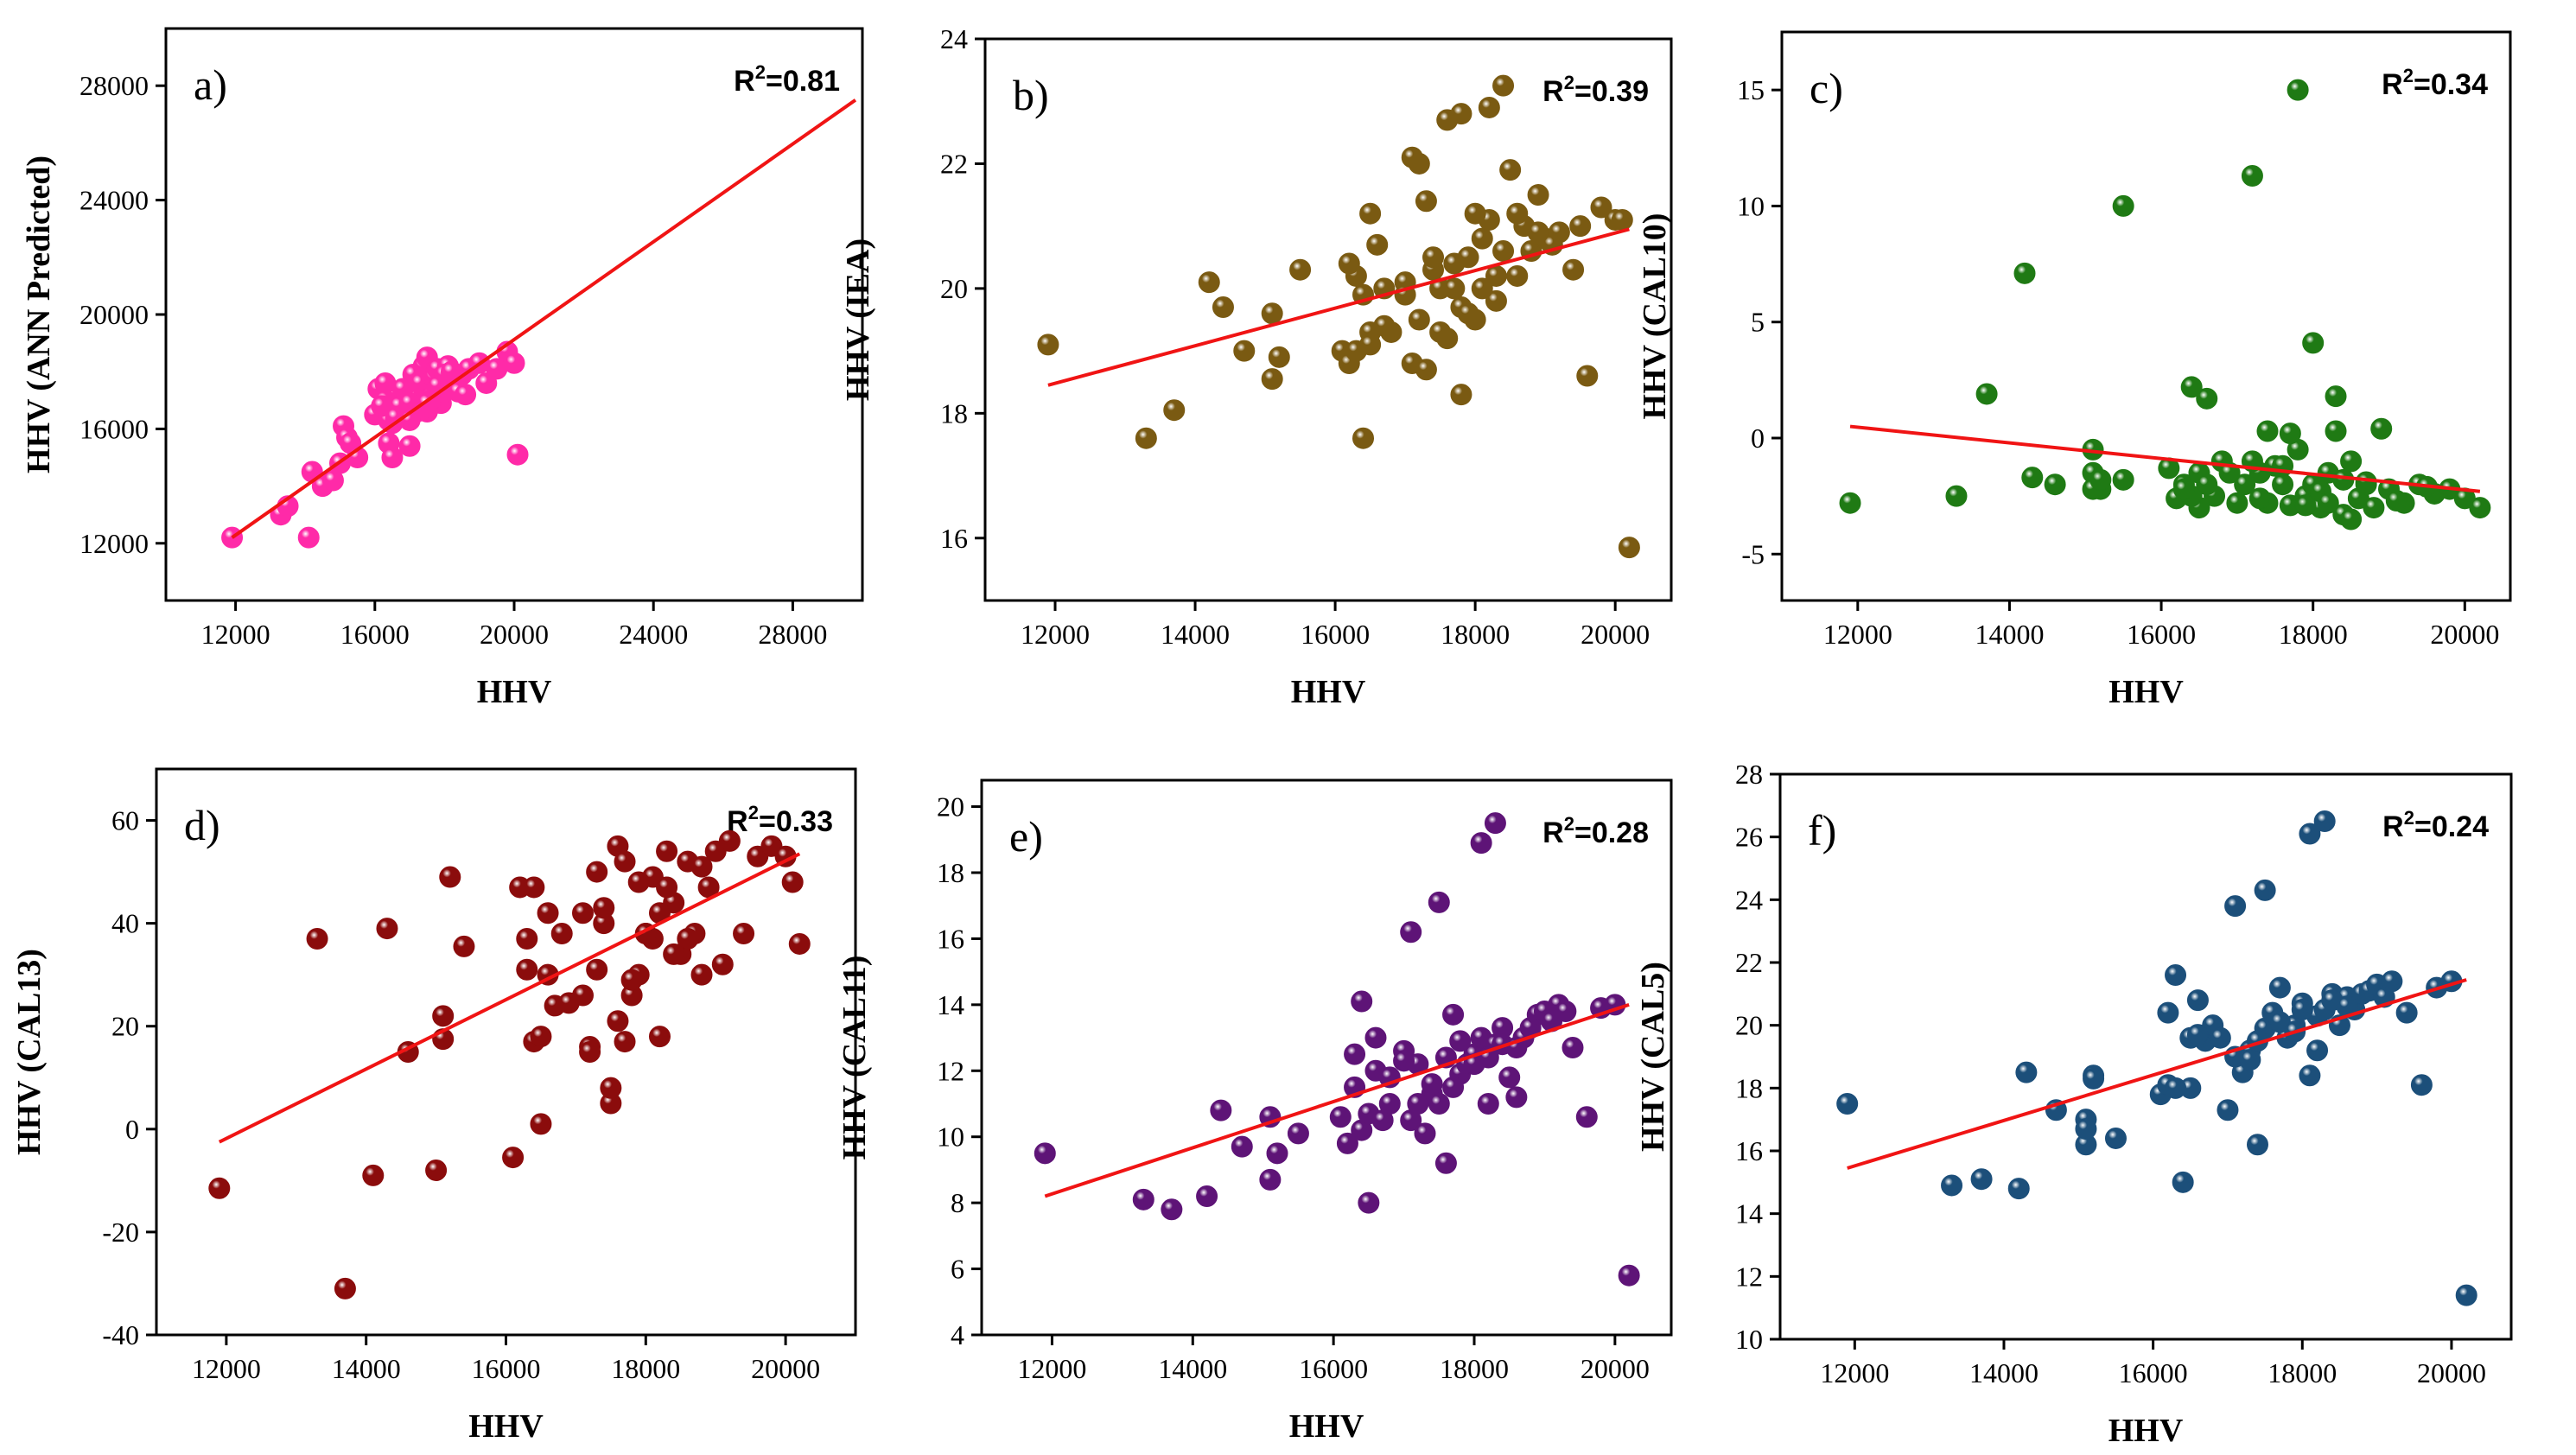 This screenshot has width=2576, height=1455. I want to click on r-squared-label: R2=0.34, so click(2435, 83).